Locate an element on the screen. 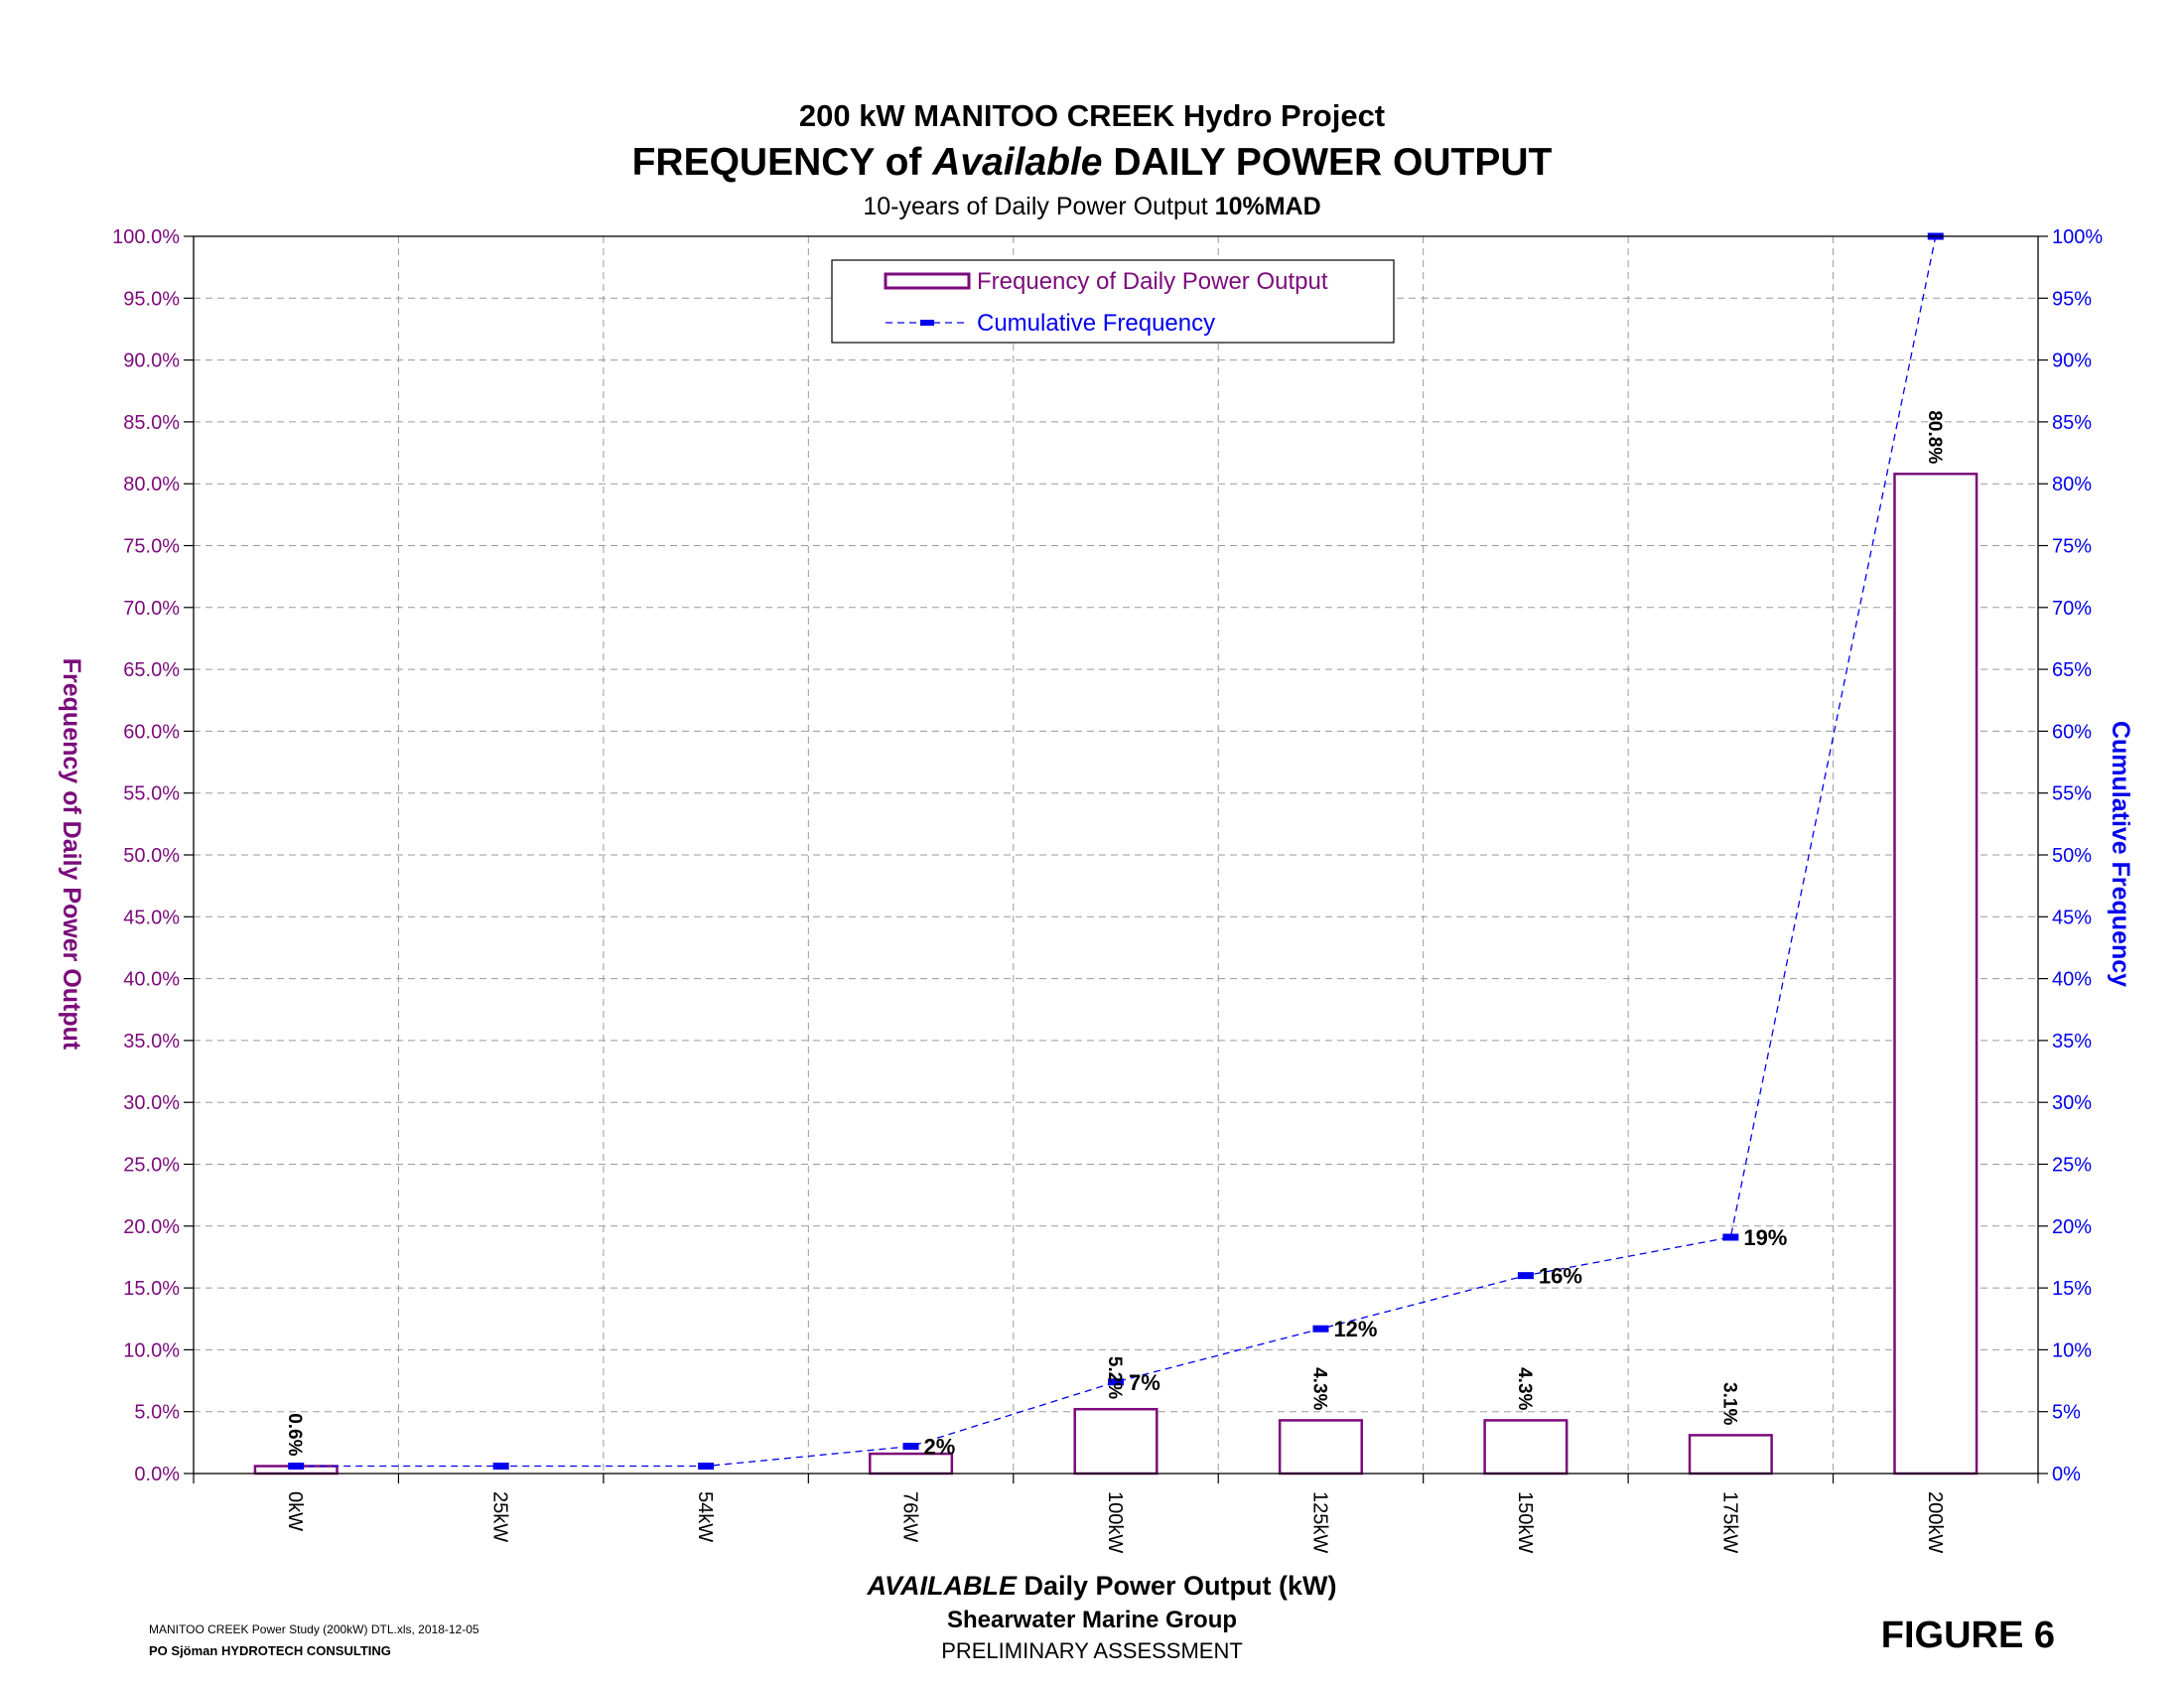 The height and width of the screenshot is (1688, 2184). y2-tick-label: 35% is located at coordinates (2072, 1042).